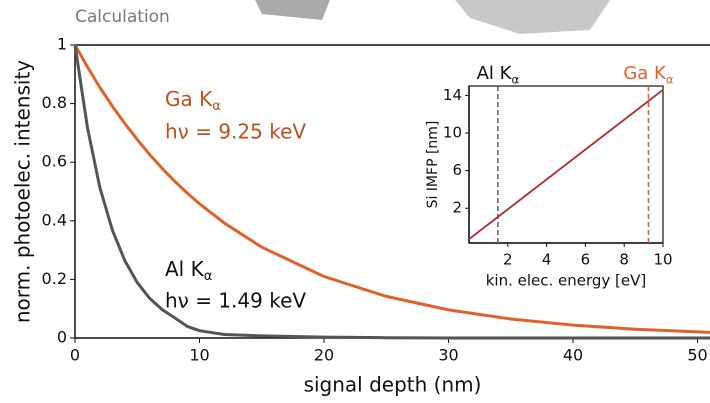 Image resolution: width=710 pixels, height=403 pixels. Describe the element at coordinates (573, 355) in the screenshot. I see `x-tick-label: 40` at that location.